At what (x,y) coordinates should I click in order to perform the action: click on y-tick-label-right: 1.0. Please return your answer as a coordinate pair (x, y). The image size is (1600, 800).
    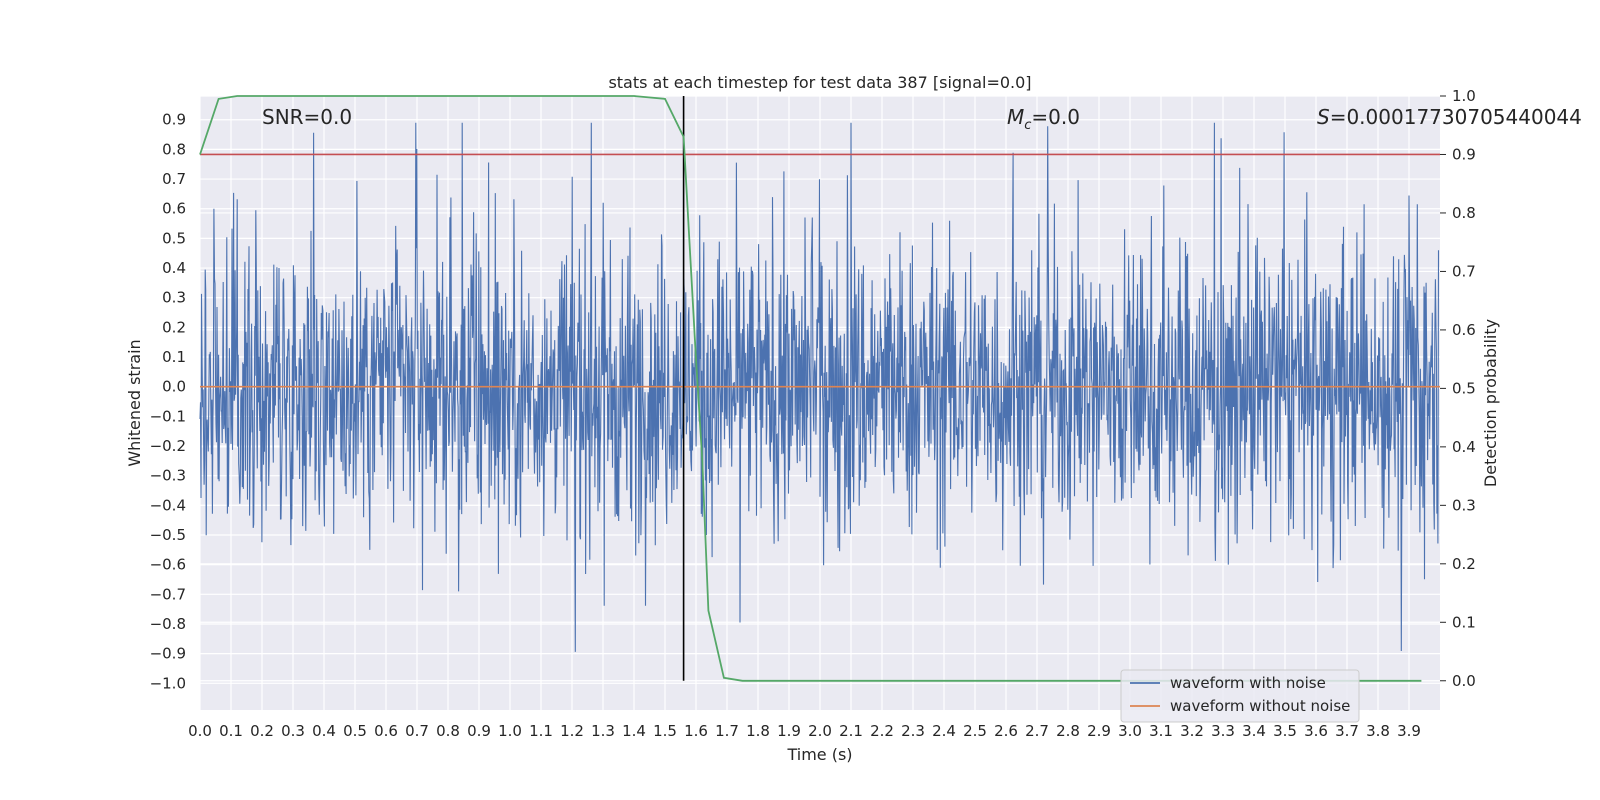
    Looking at the image, I should click on (1464, 96).